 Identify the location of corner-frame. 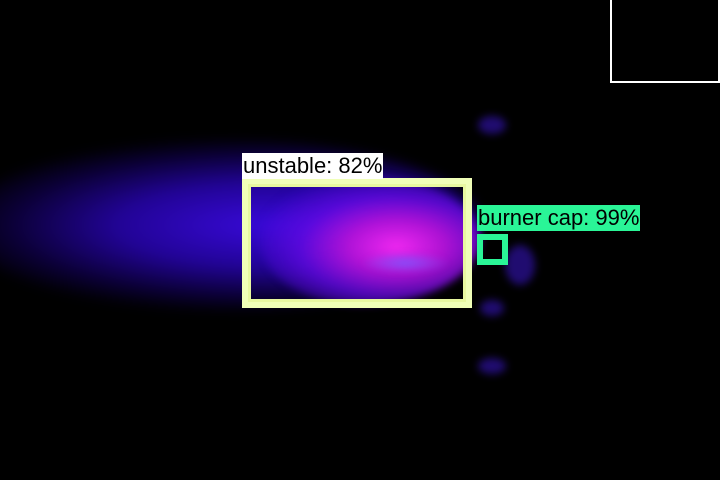
(665, 41).